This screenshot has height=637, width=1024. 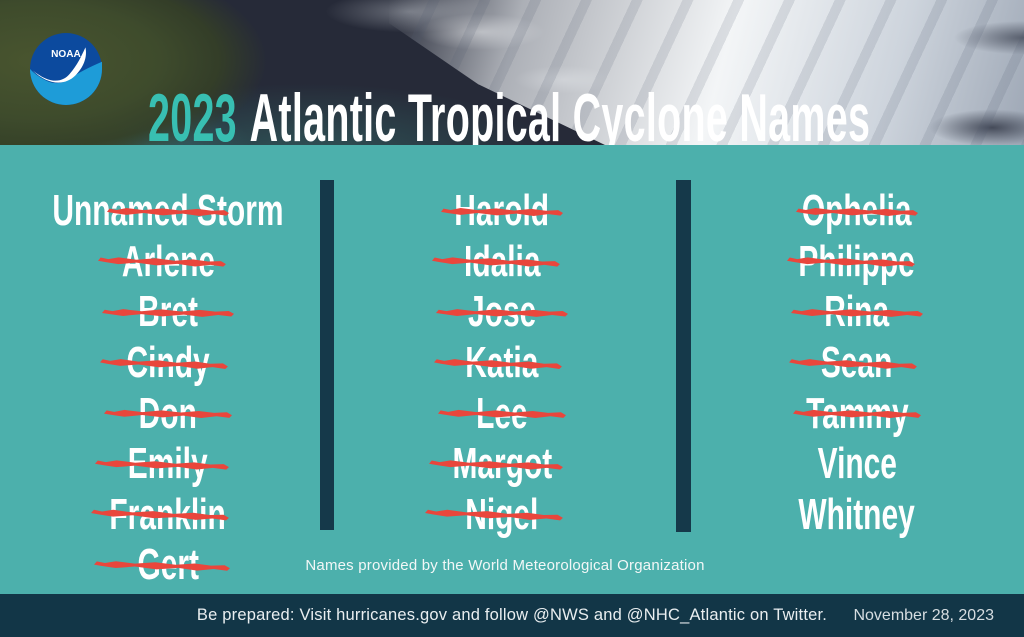 I want to click on storm-name-label: Vince, so click(x=857, y=464).